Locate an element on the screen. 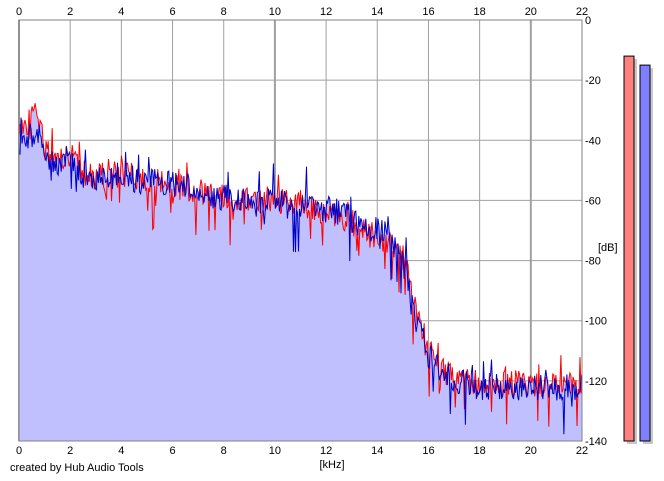 The width and height of the screenshot is (664, 481). x-tick-label-bottom: 6 is located at coordinates (172, 451).